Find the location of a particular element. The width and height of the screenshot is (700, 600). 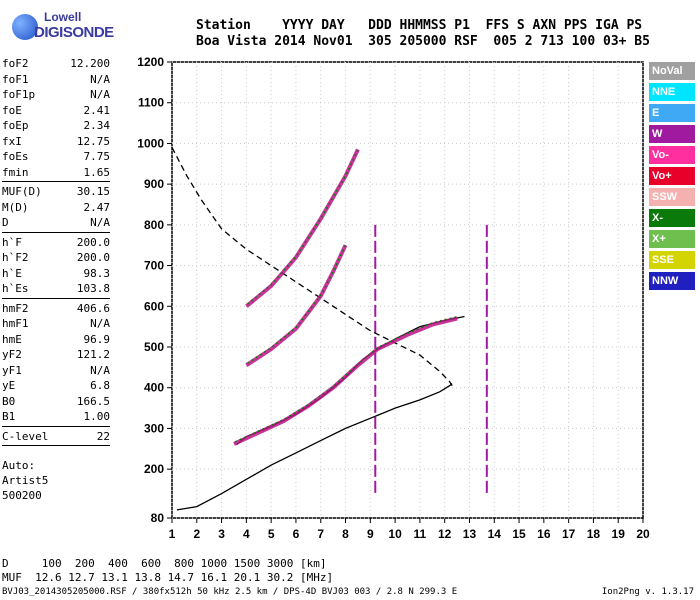

param-name: C-level is located at coordinates (25, 436).